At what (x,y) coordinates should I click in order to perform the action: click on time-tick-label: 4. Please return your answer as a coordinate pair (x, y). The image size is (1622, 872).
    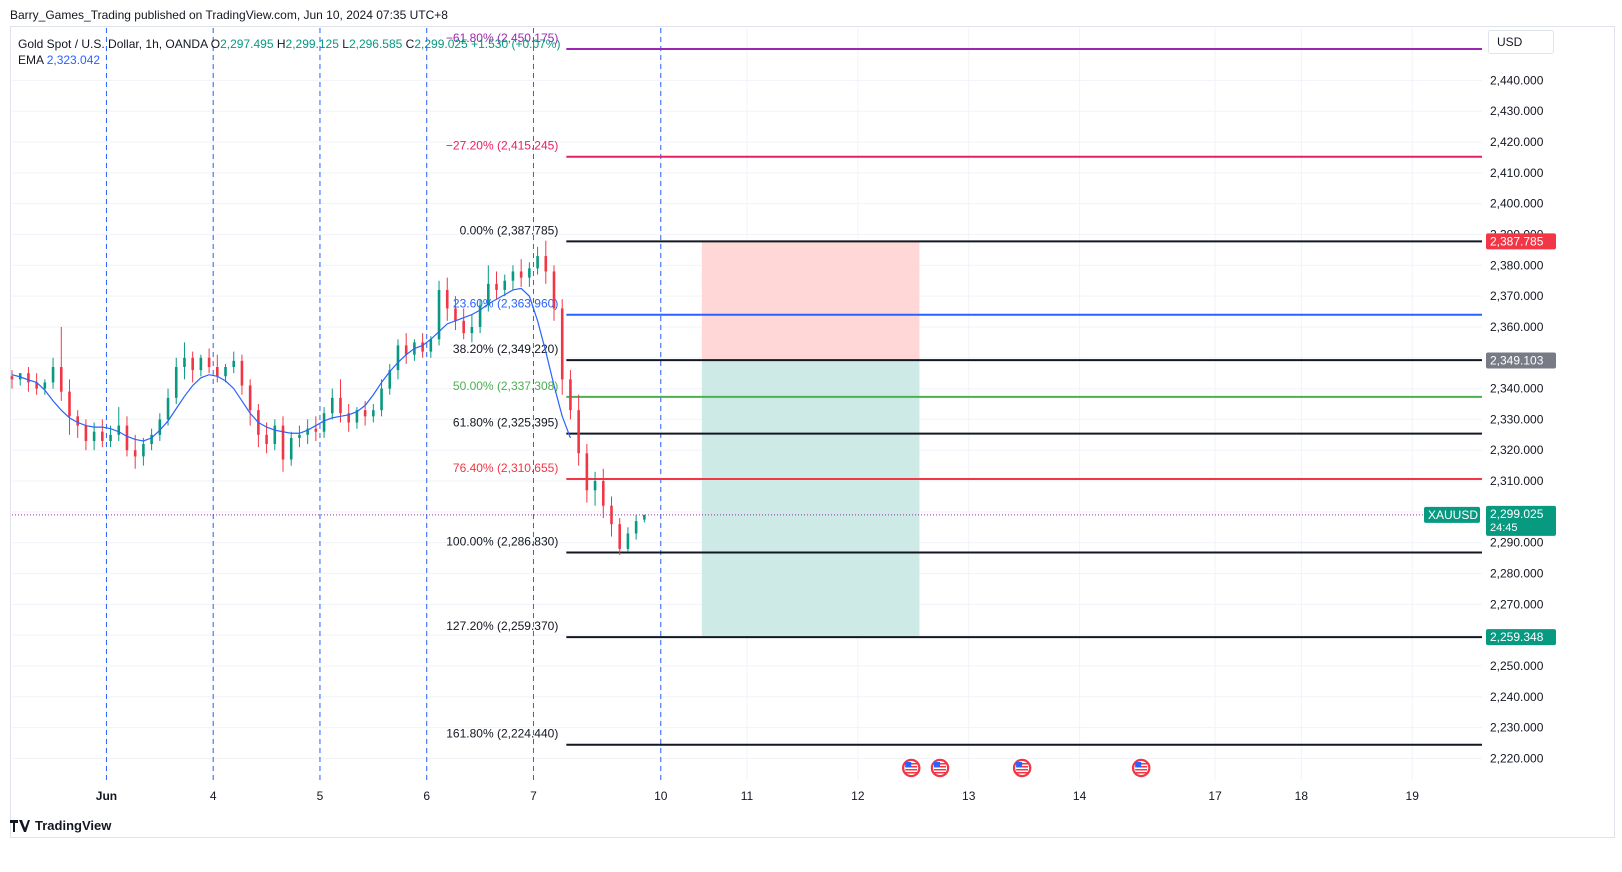
    Looking at the image, I should click on (213, 796).